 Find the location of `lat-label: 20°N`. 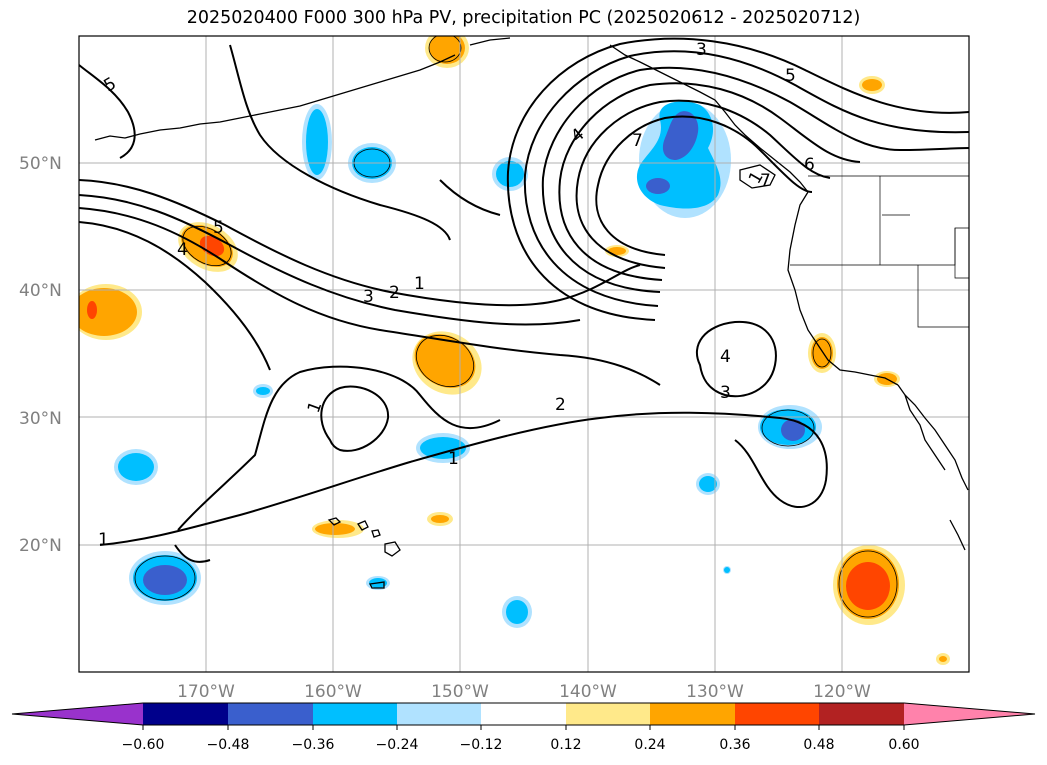

lat-label: 20°N is located at coordinates (40, 546).